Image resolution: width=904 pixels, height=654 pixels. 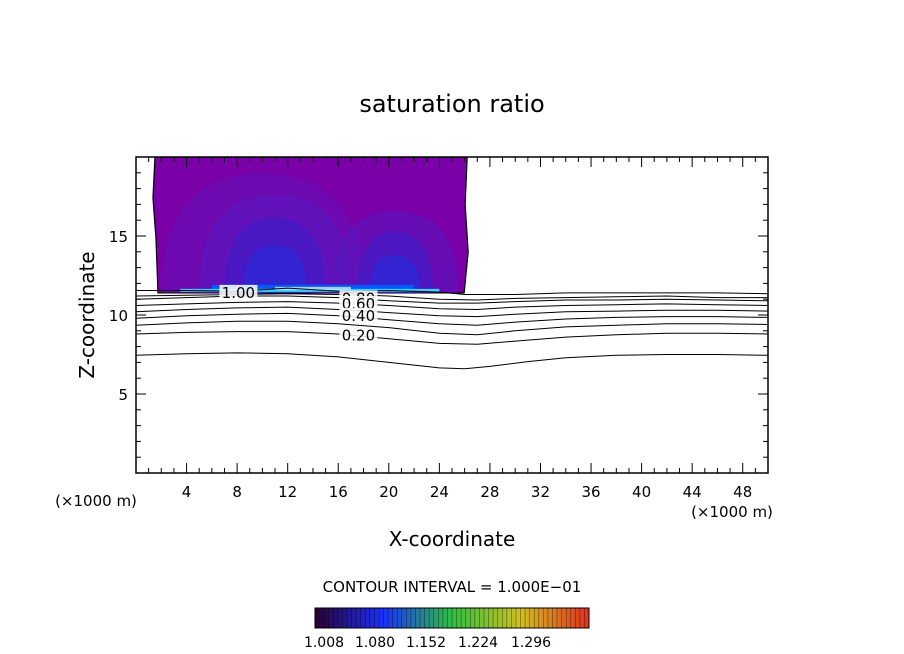 What do you see at coordinates (451, 104) in the screenshot?
I see `chart-title: saturation ratio` at bounding box center [451, 104].